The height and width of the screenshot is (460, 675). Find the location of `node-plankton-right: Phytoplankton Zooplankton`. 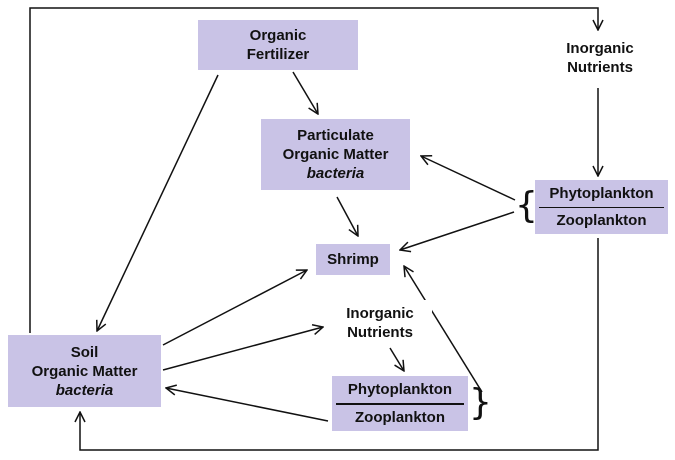

node-plankton-right: Phytoplankton Zooplankton is located at coordinates (601, 207).